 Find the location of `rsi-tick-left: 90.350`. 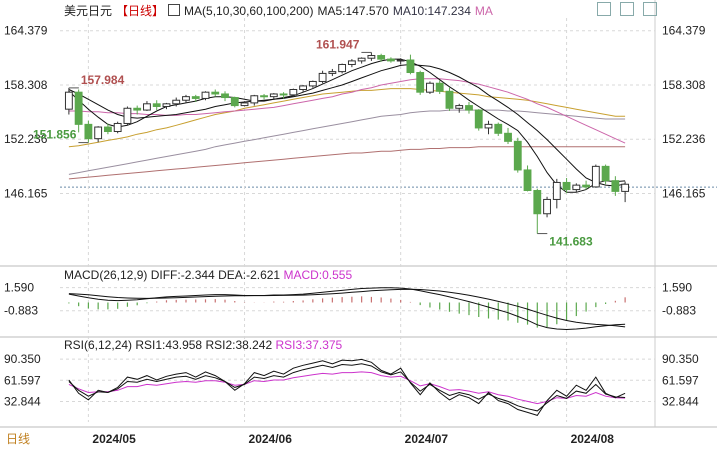

rsi-tick-left: 90.350 is located at coordinates (22, 359).